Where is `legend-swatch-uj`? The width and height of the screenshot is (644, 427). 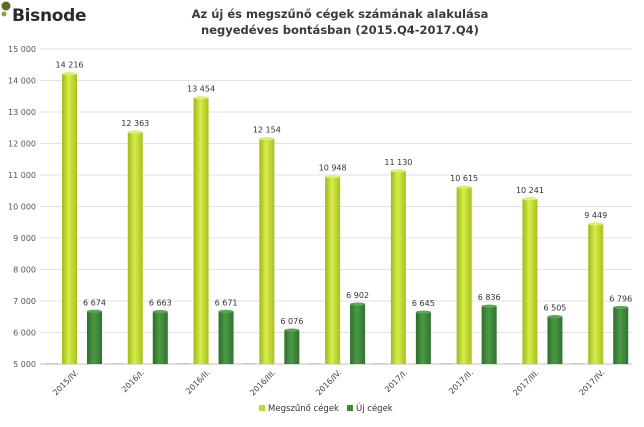
legend-swatch-uj is located at coordinates (349, 408).